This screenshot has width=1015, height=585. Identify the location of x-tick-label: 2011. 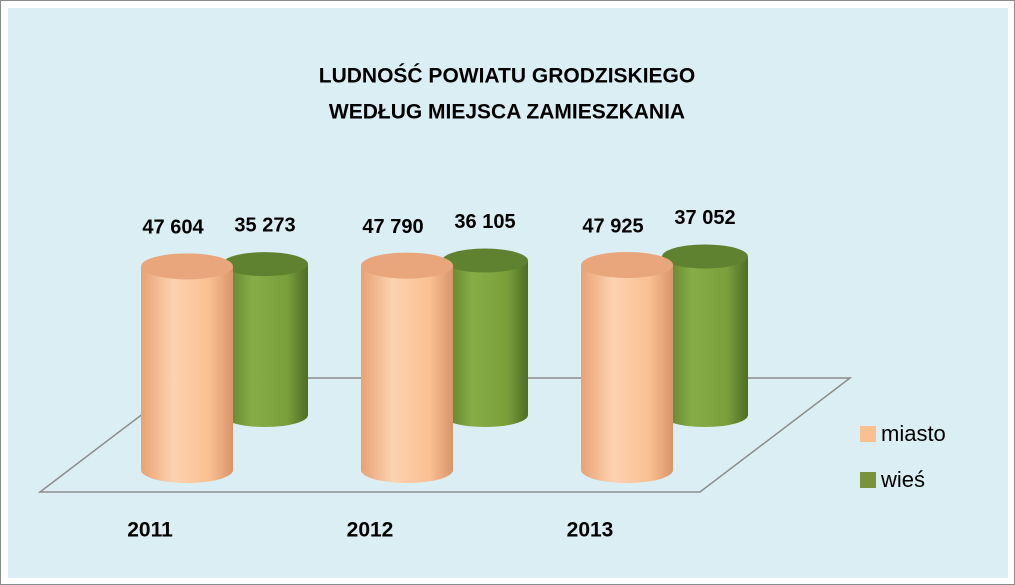
(150, 530).